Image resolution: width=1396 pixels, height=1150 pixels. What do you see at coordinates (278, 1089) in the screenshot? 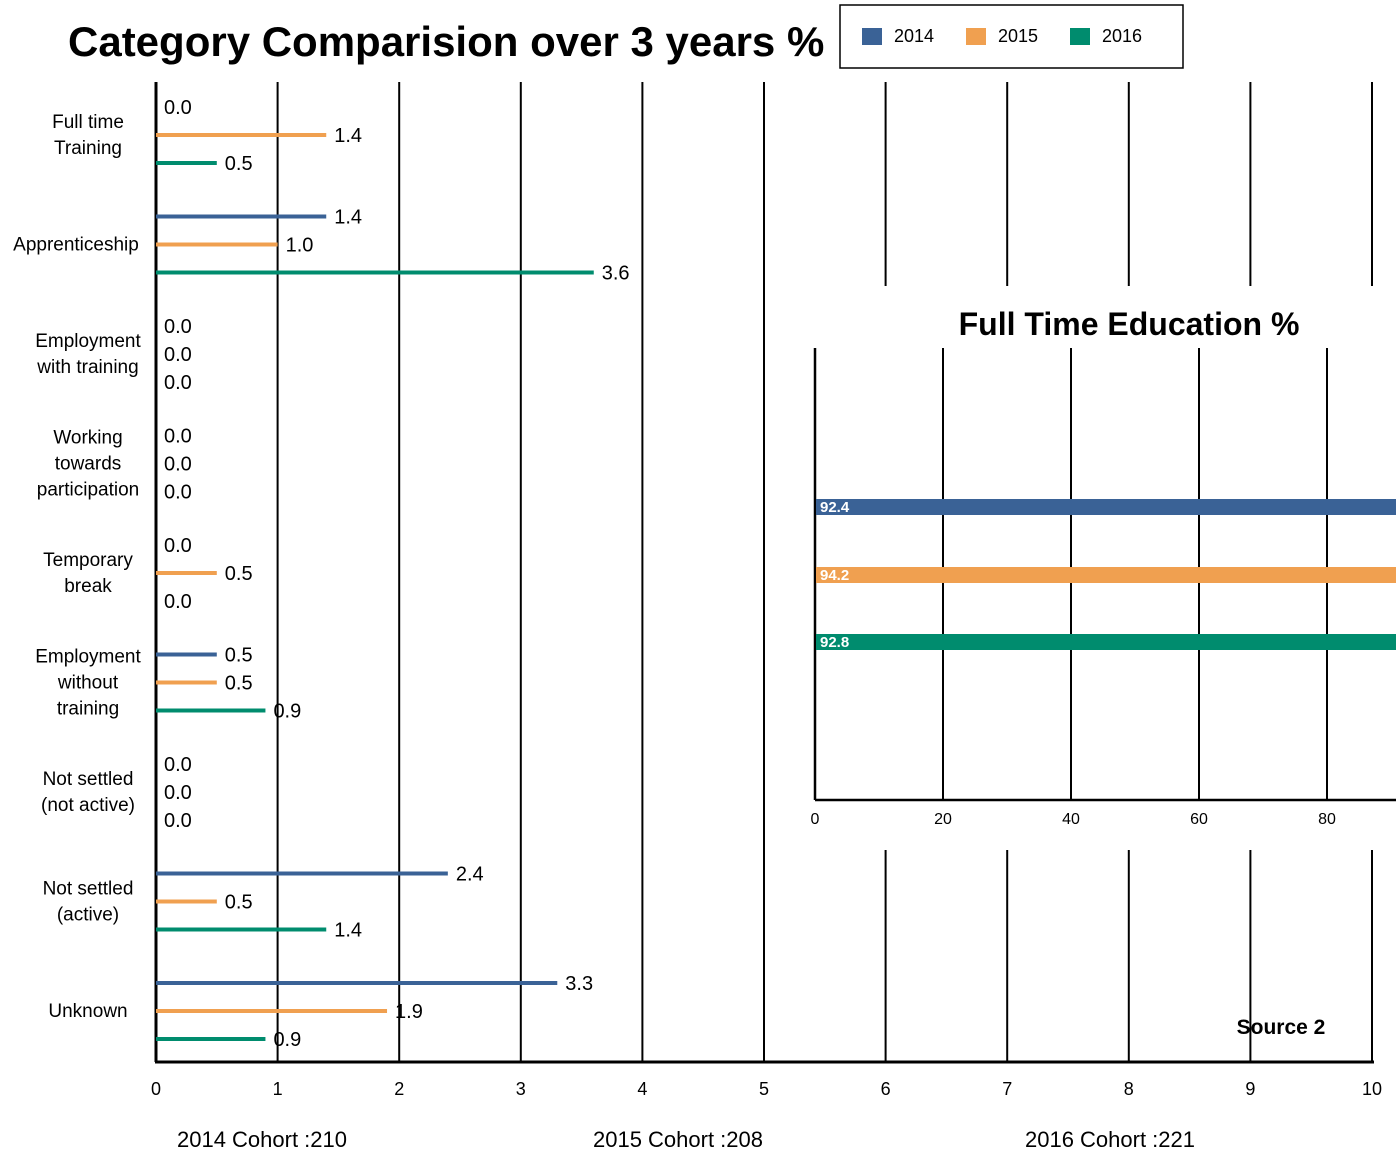
I see `x-tick-label: 1` at bounding box center [278, 1089].